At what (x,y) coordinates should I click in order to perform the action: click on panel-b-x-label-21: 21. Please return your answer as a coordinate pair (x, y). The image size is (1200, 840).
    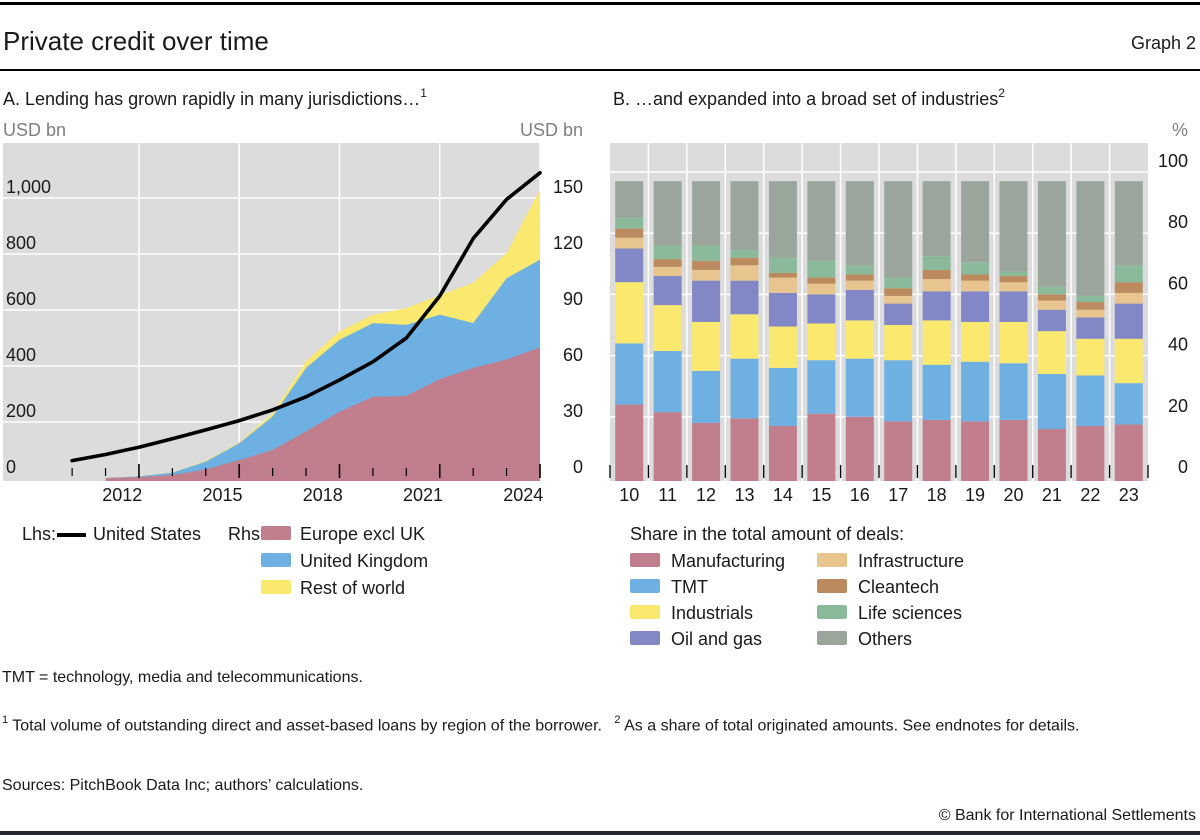
    Looking at the image, I should click on (1052, 495).